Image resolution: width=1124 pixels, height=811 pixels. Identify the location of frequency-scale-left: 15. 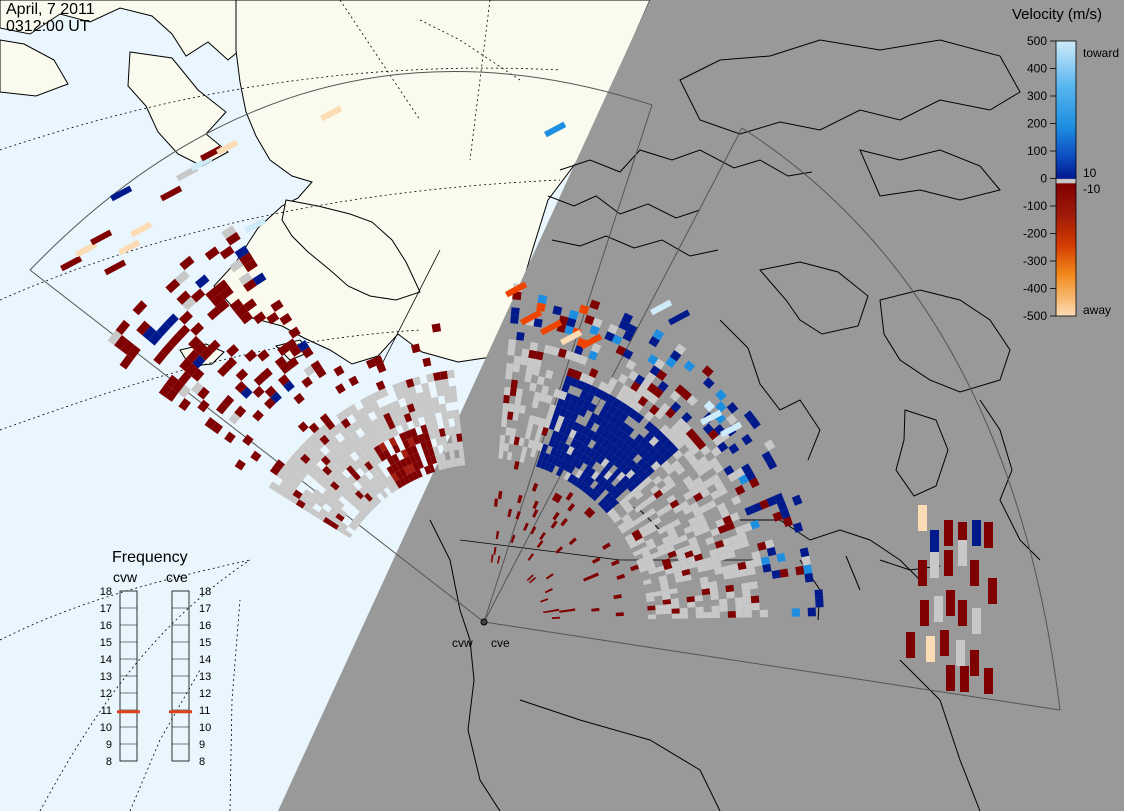
(106, 643).